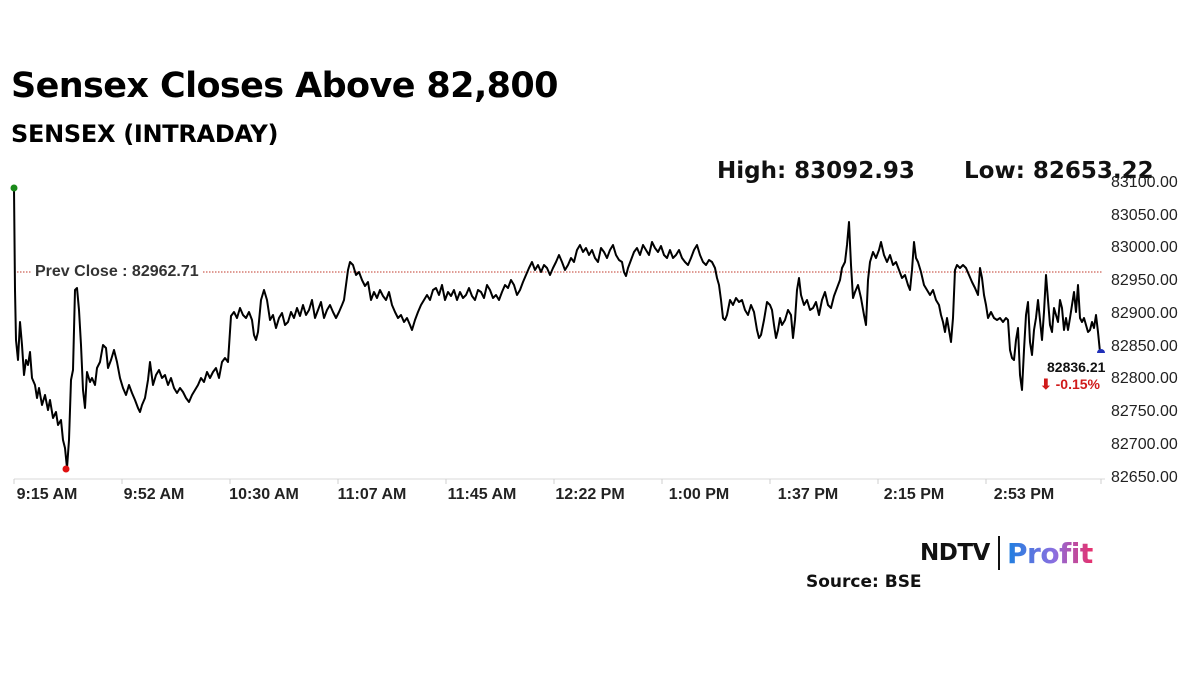 This screenshot has width=1200, height=675. I want to click on ndtv-profit-logo: NDTV Profit, so click(1023, 553).